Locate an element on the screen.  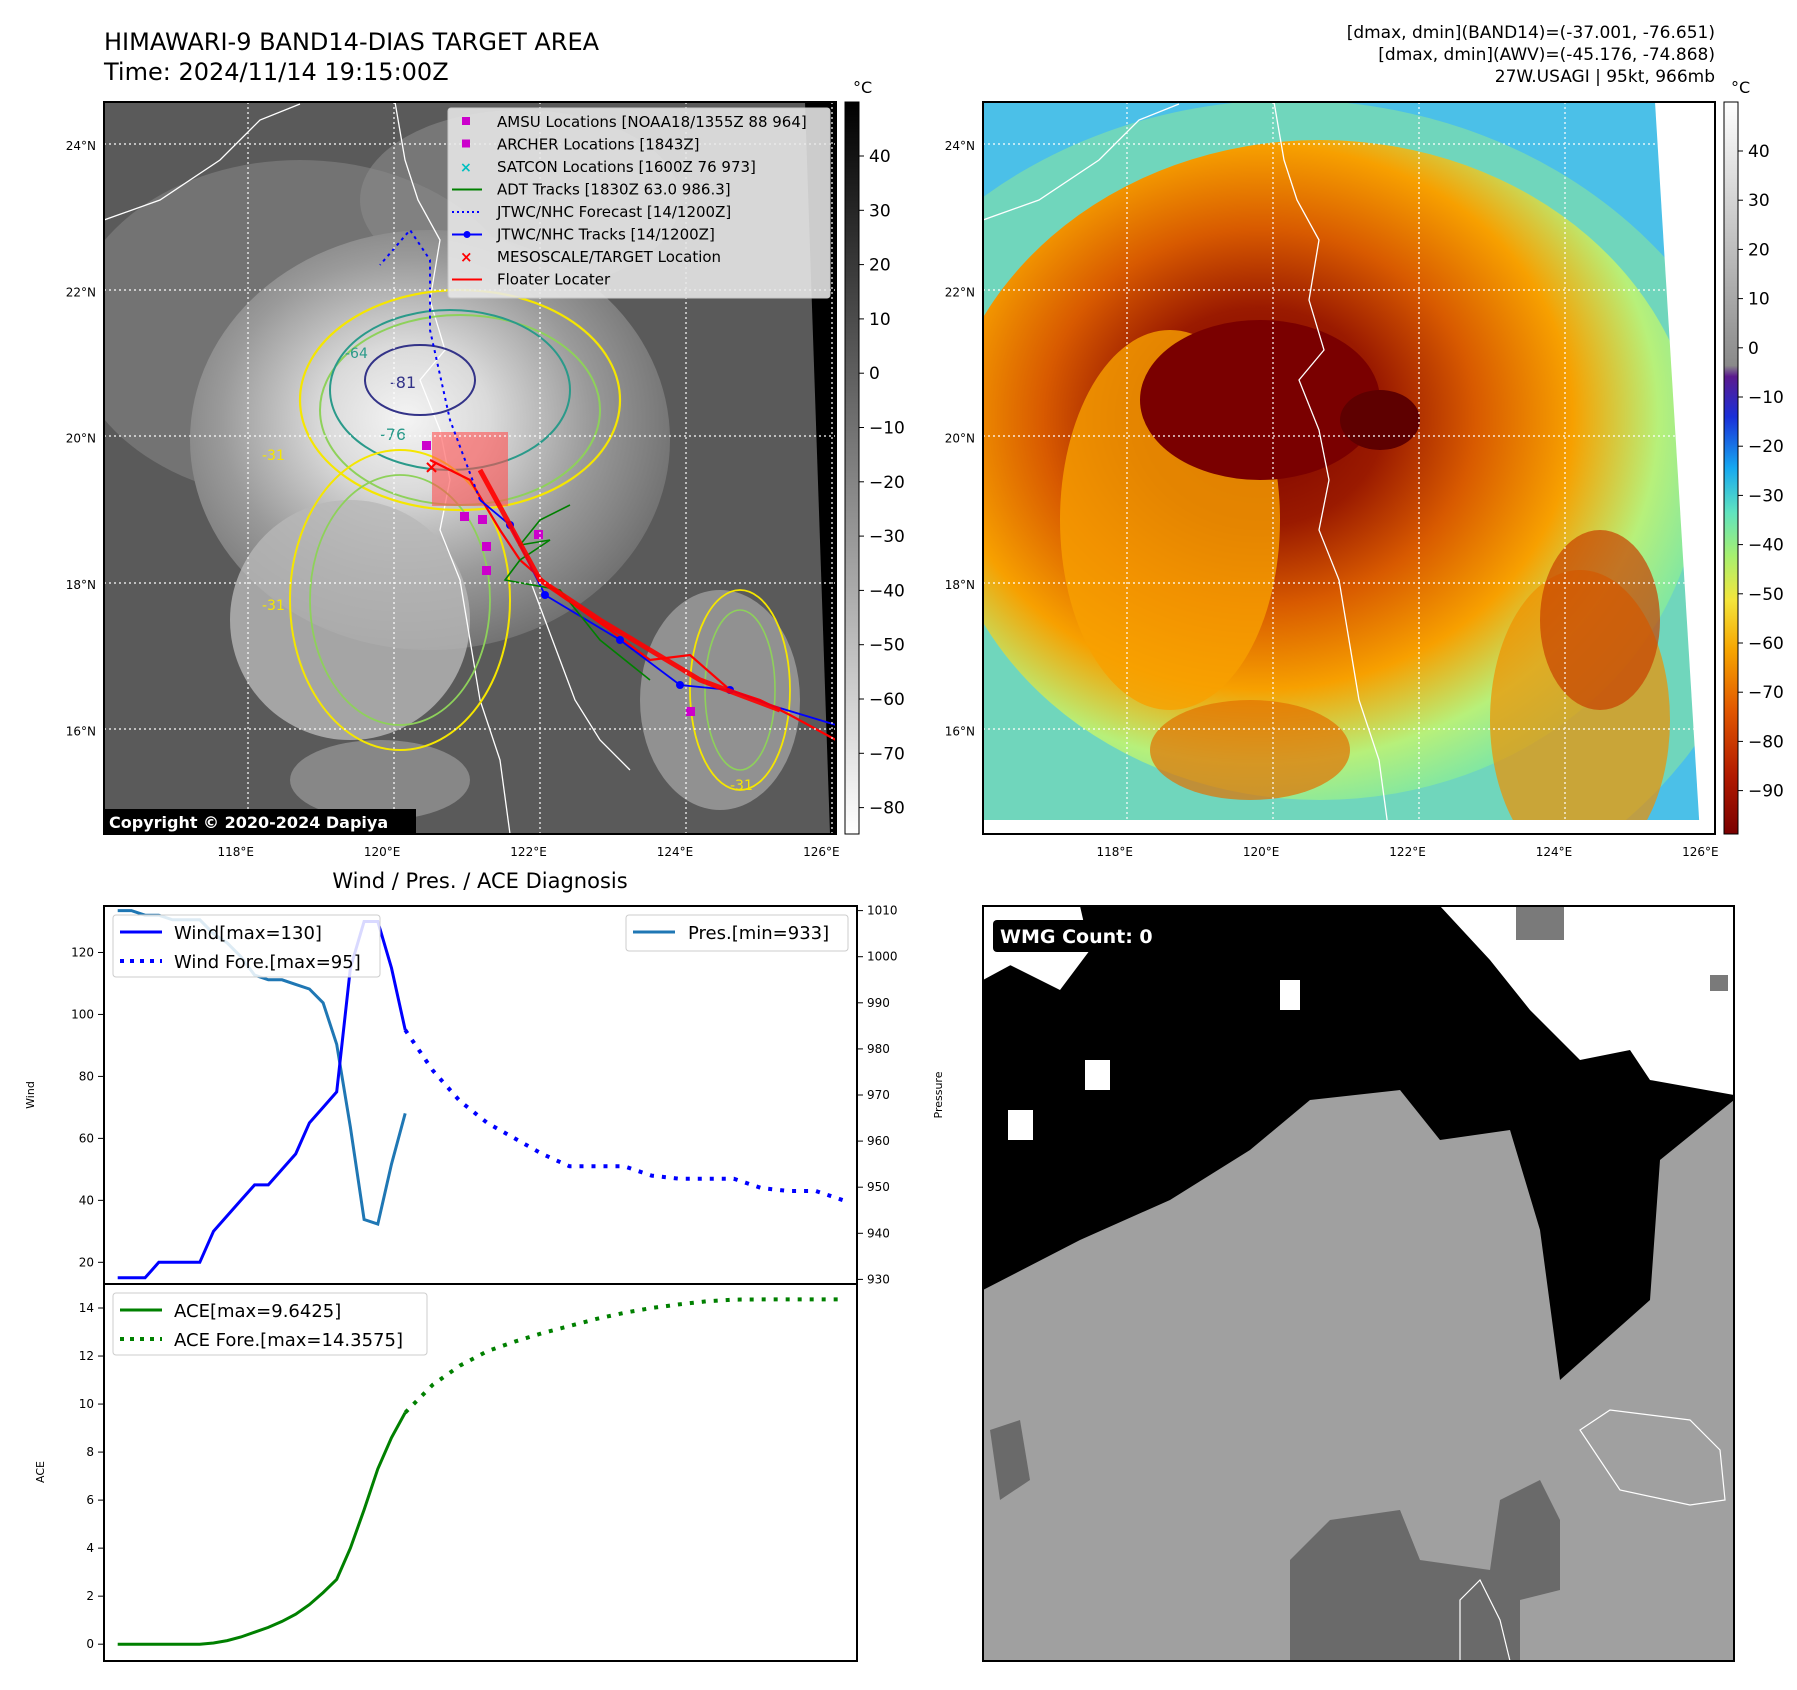
series-line-ace-max- is located at coordinates (262, 1528).